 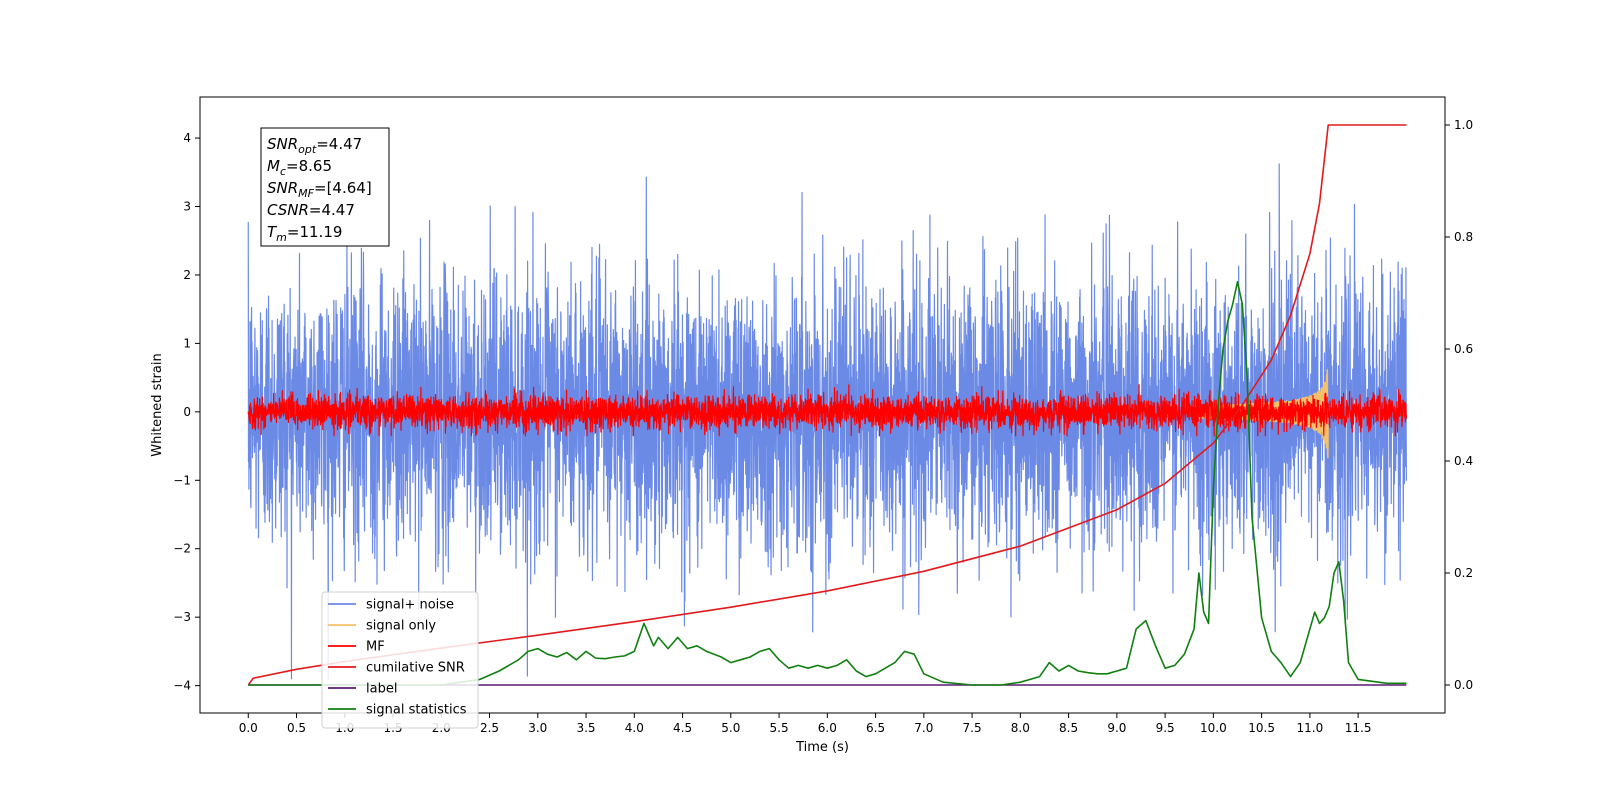 I want to click on x-tick-label: 0.5, so click(x=296, y=728).